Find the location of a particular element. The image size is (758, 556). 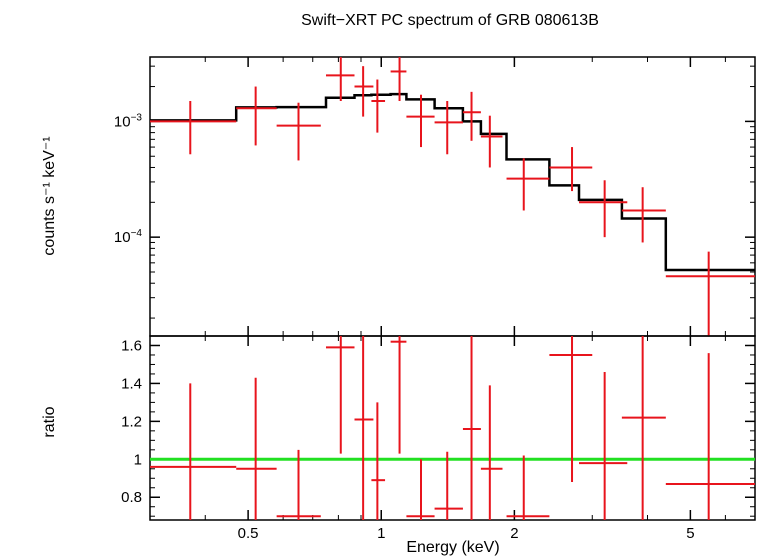

x-tick-label: 5 is located at coordinates (690, 533).